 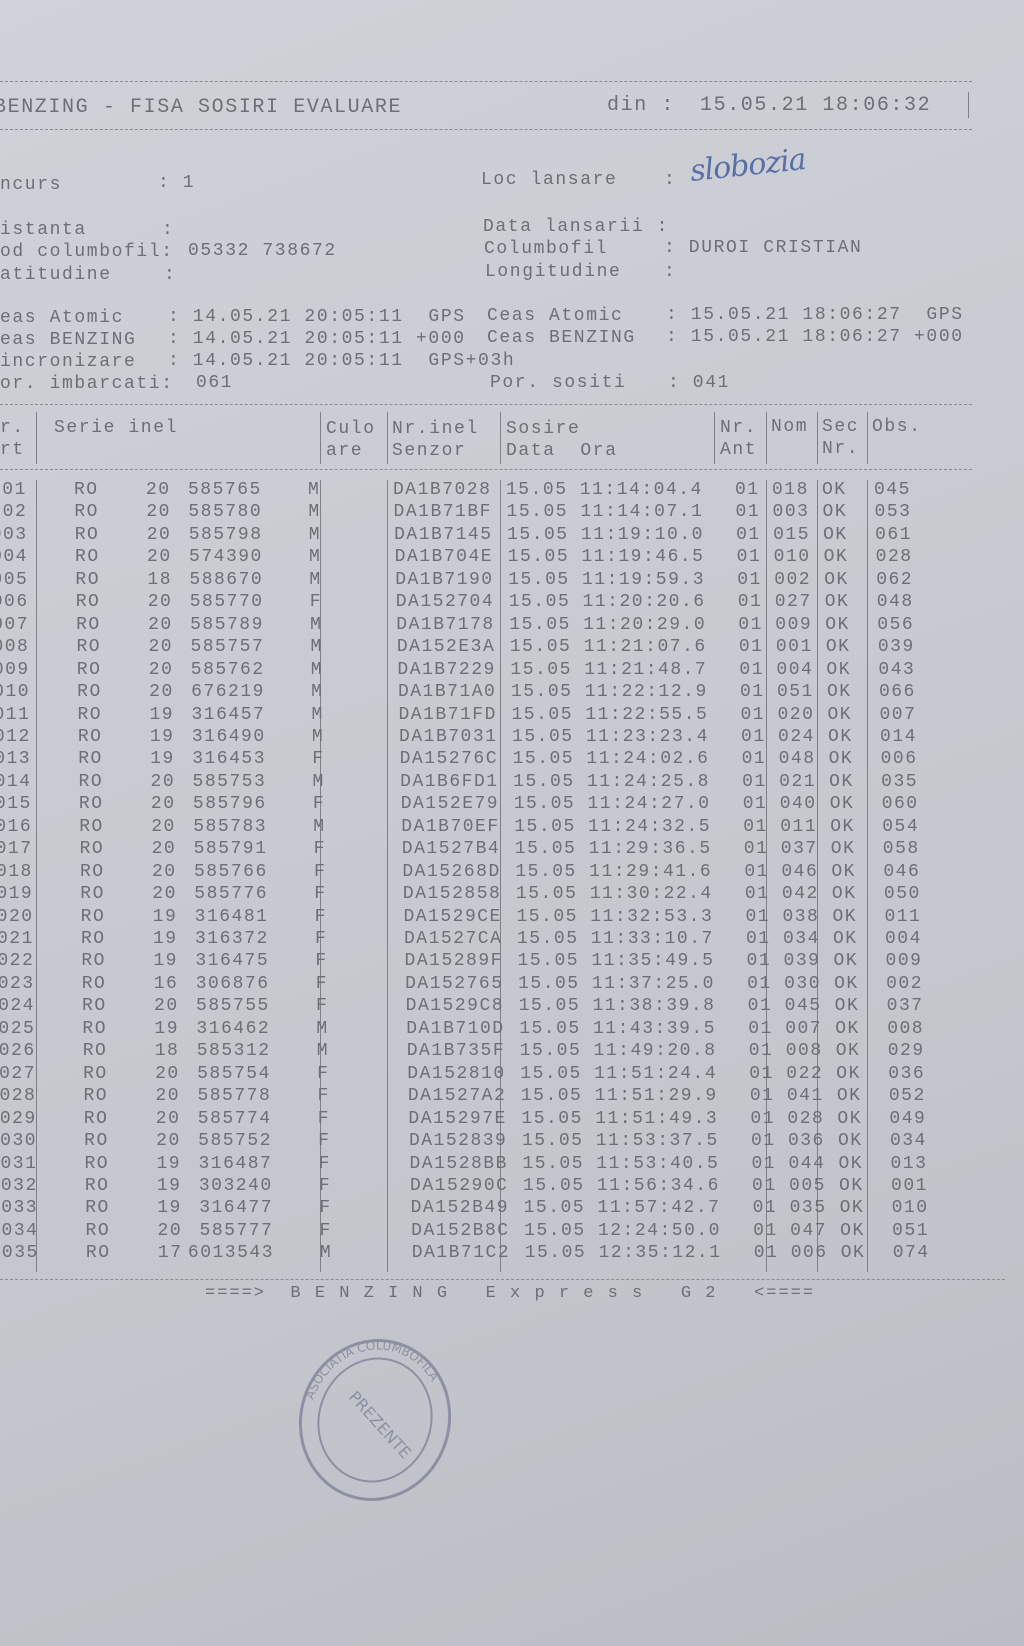 I want to click on cell-nr: 019, so click(x=17, y=894).